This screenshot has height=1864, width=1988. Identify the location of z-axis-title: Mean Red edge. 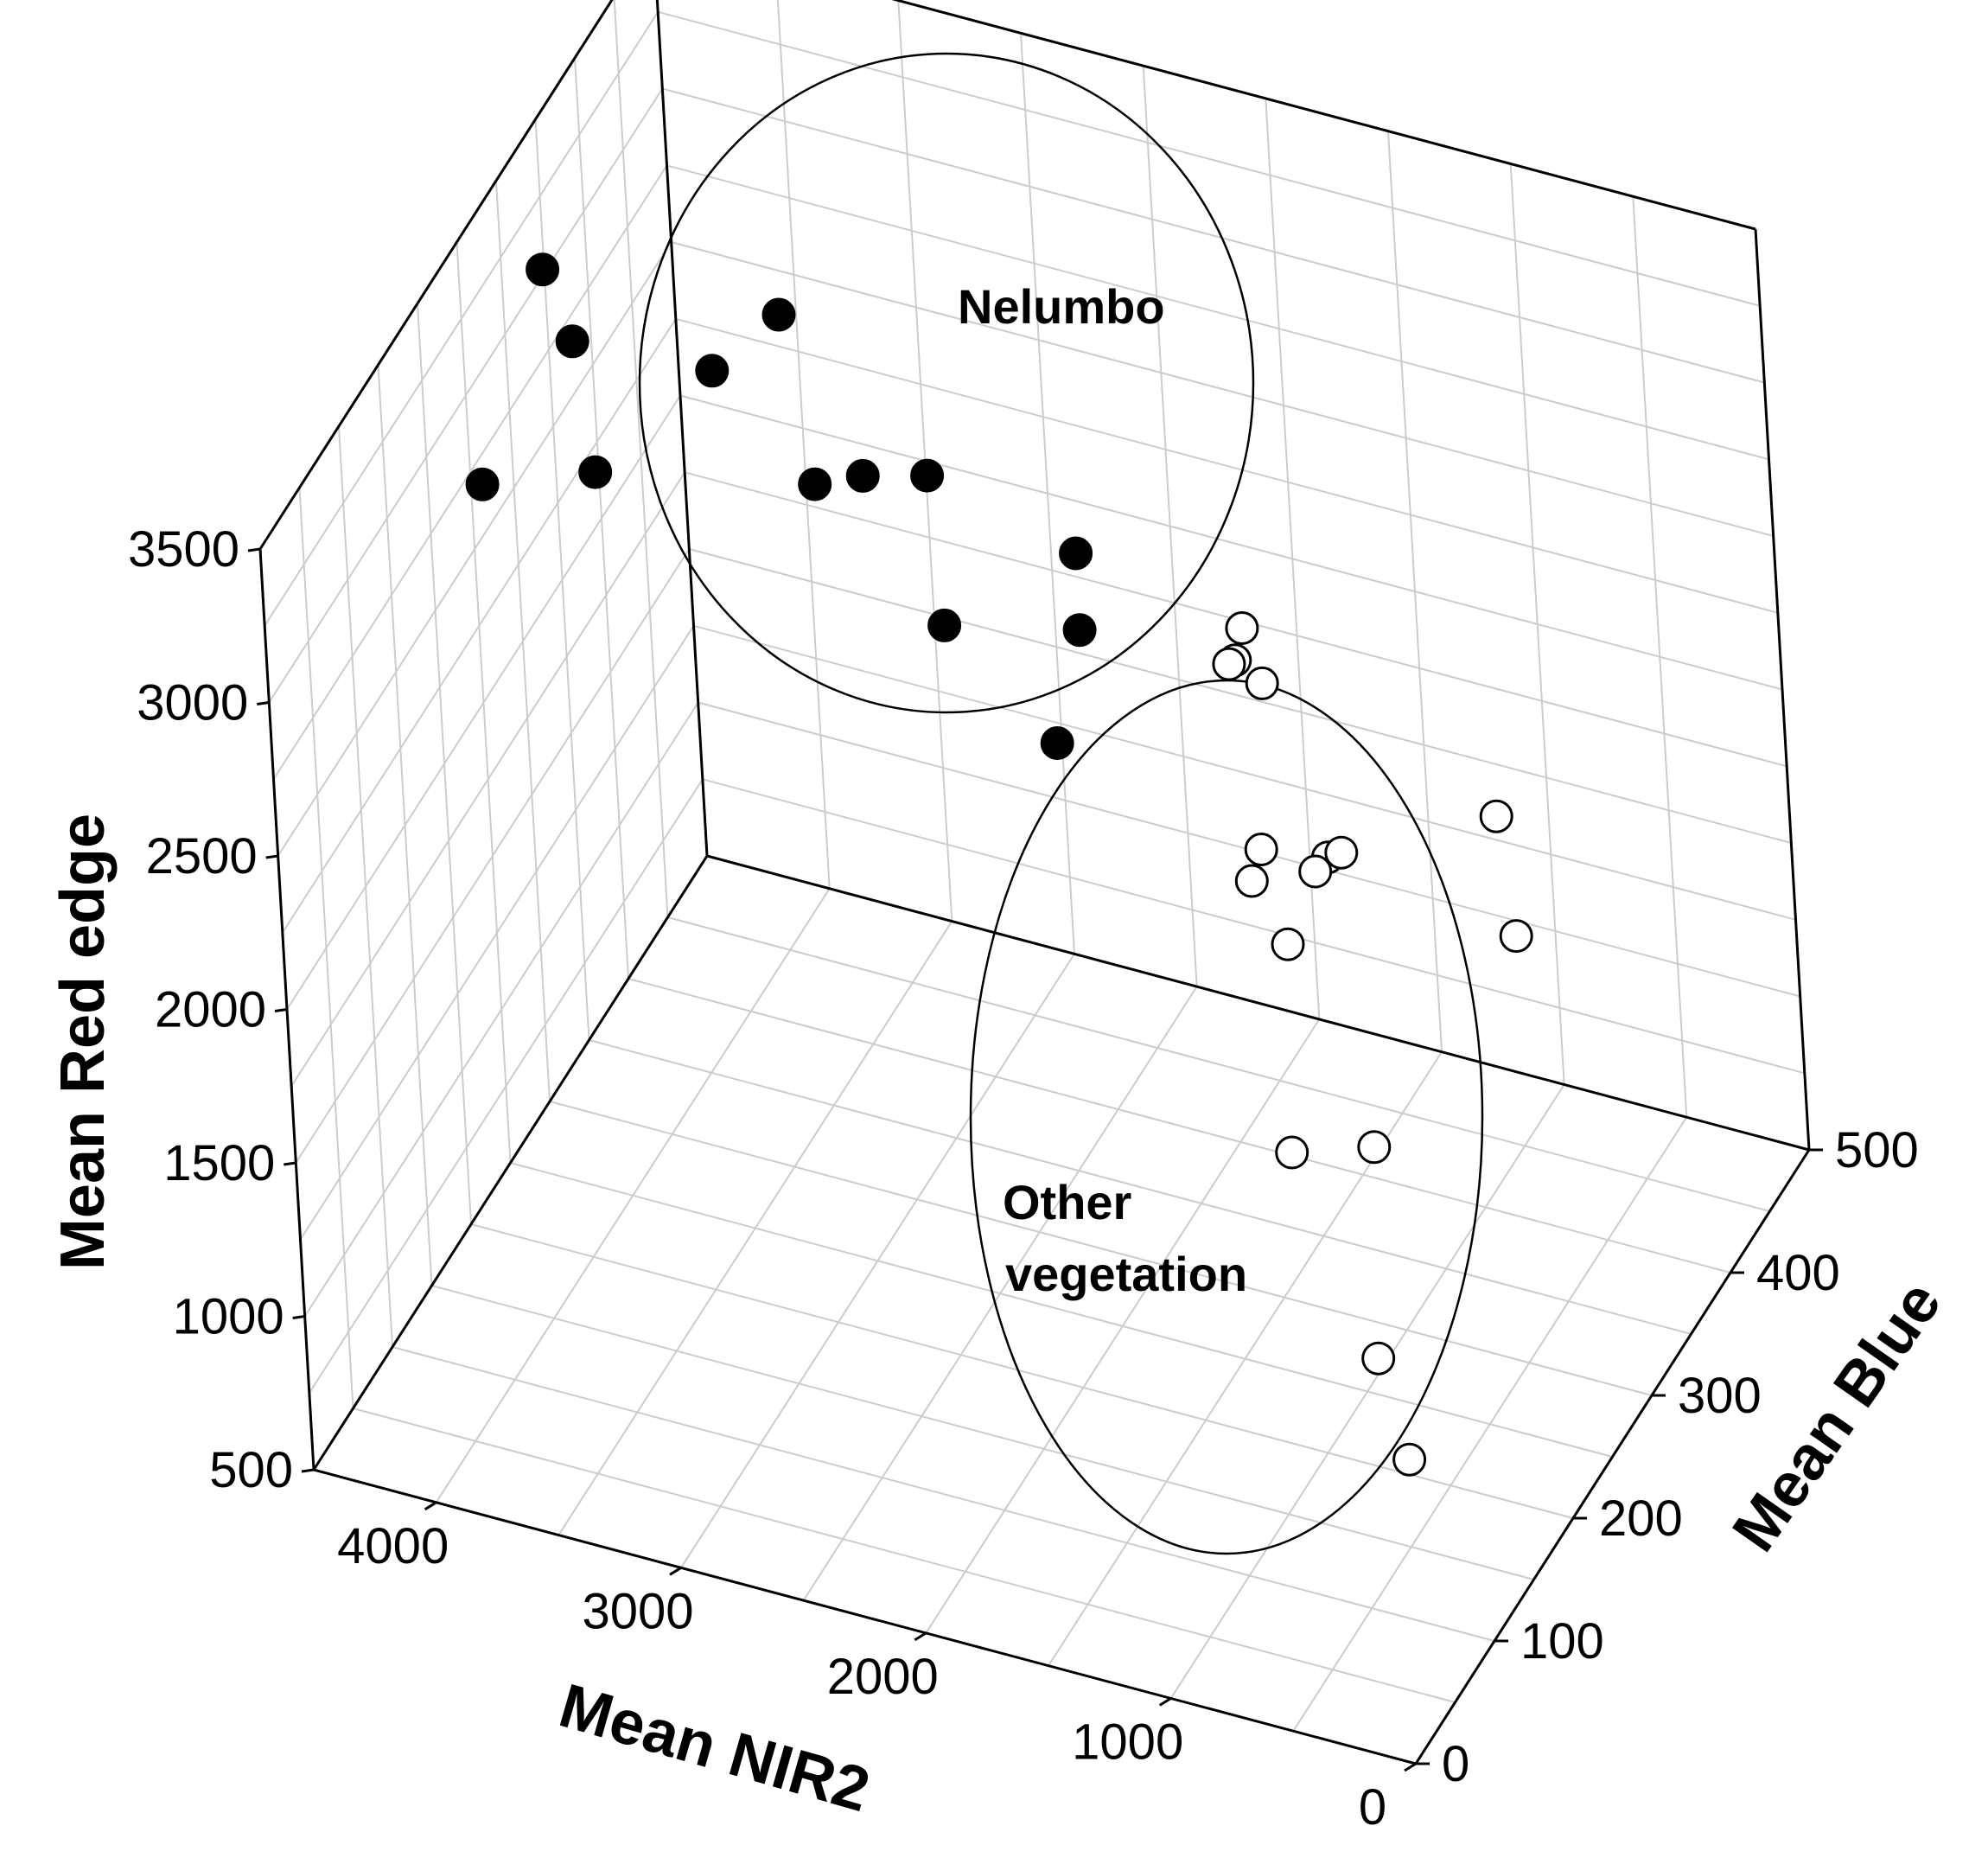
(83, 1042).